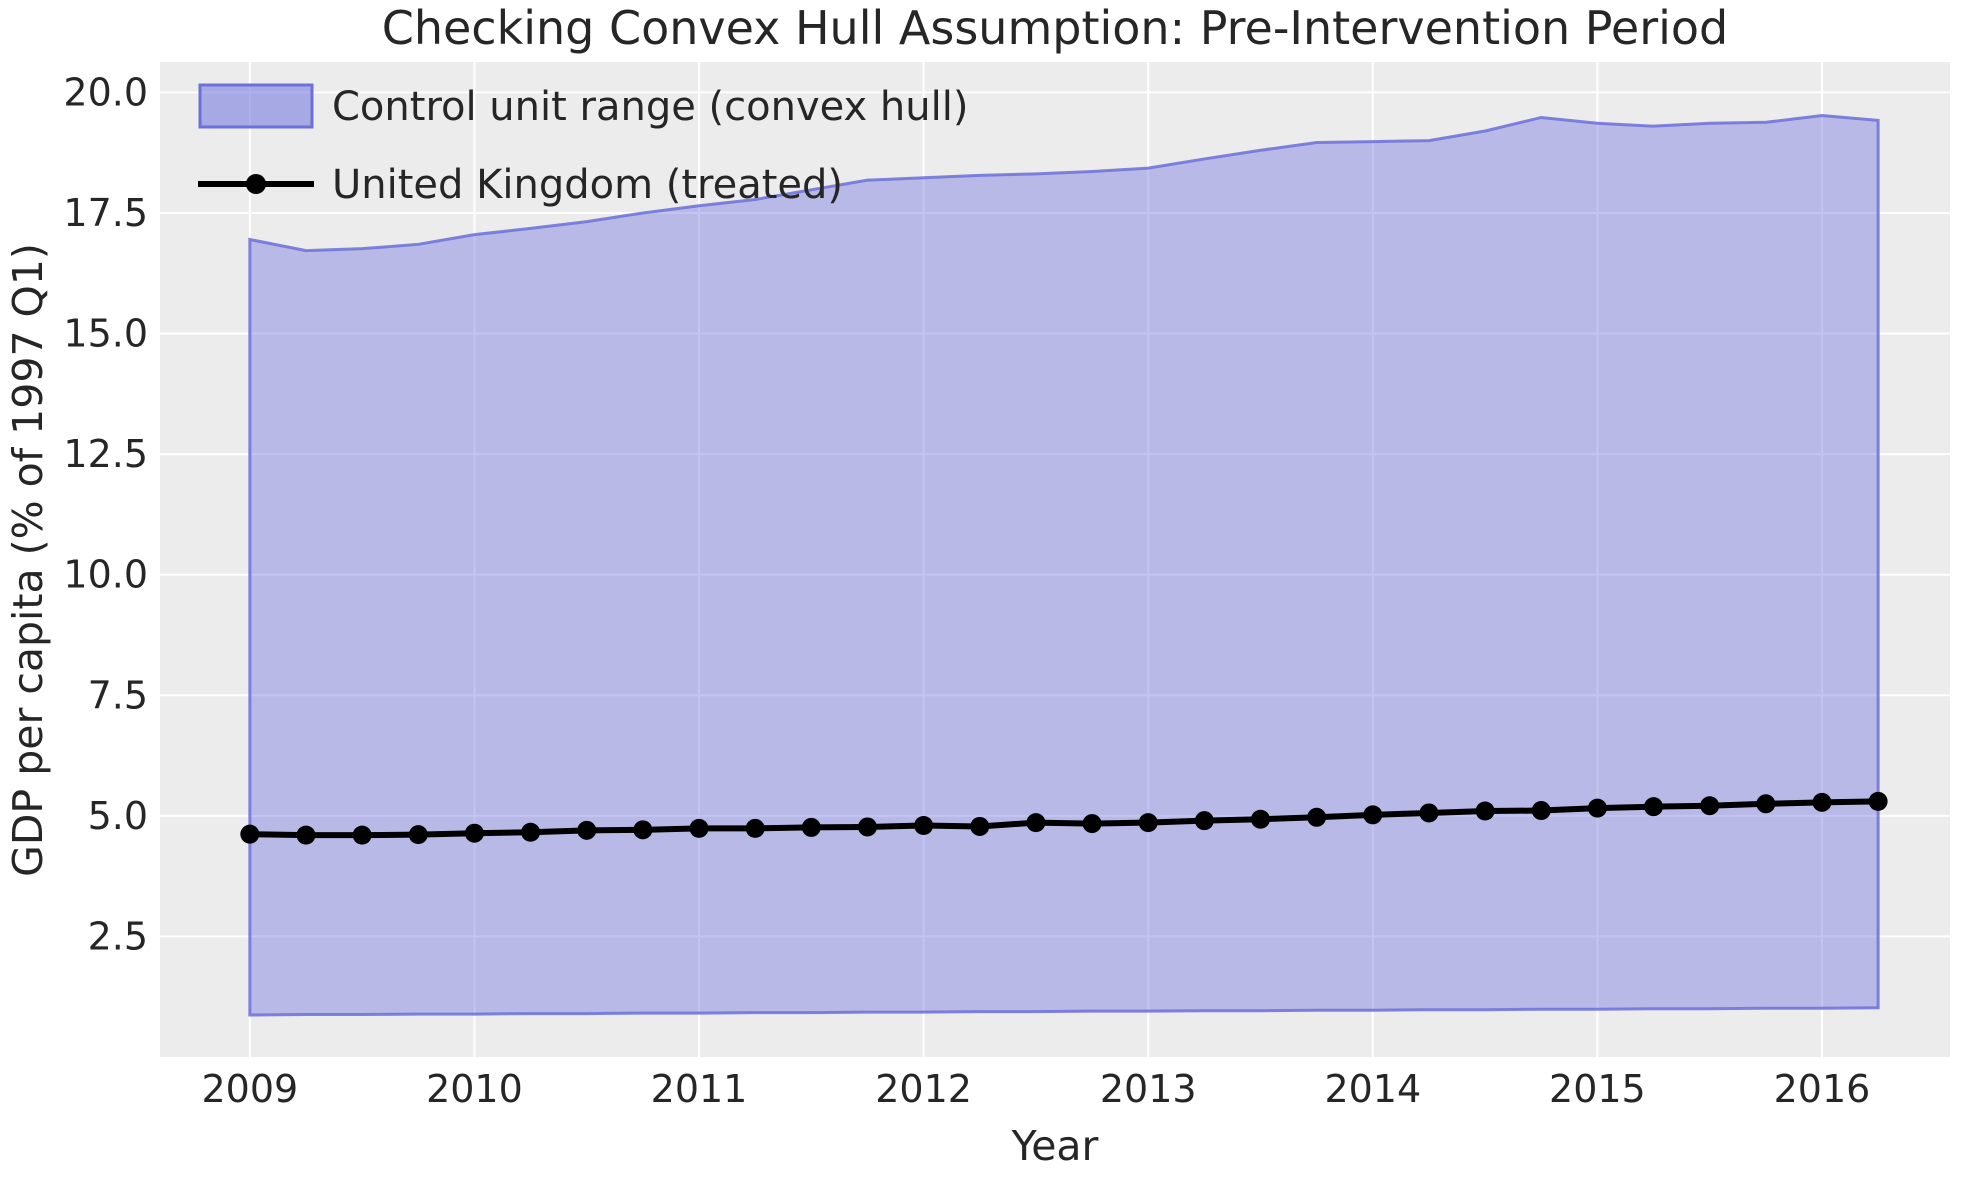 This screenshot has height=1178, width=1979. Describe the element at coordinates (1822, 1089) in the screenshot. I see `x-tick-label: 2016` at that location.